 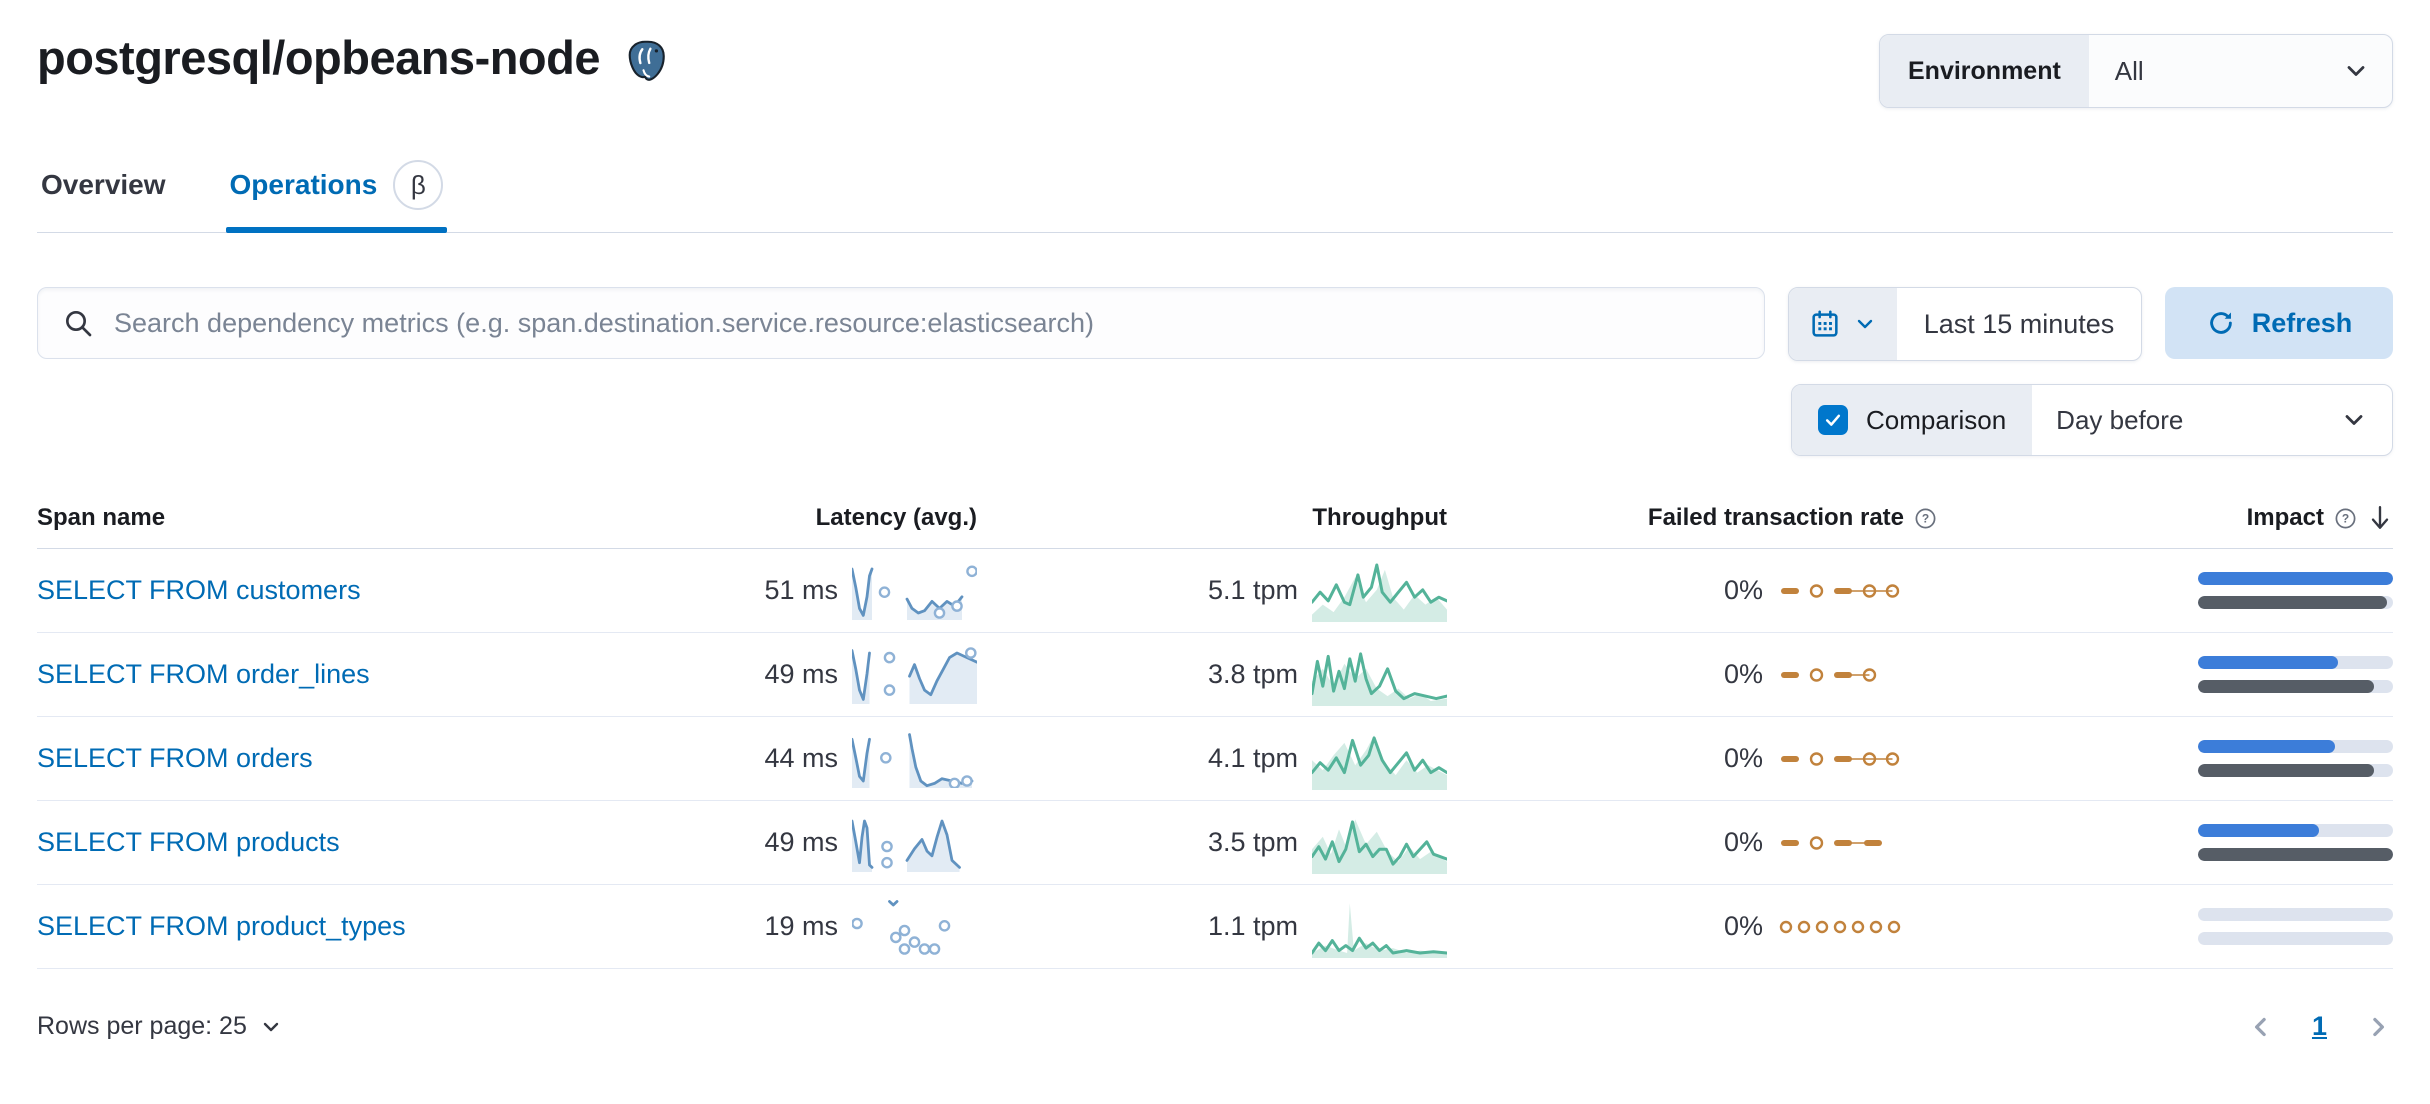 What do you see at coordinates (1692, 518) in the screenshot?
I see `column-header-failed-rate: Failed transaction rate ?` at bounding box center [1692, 518].